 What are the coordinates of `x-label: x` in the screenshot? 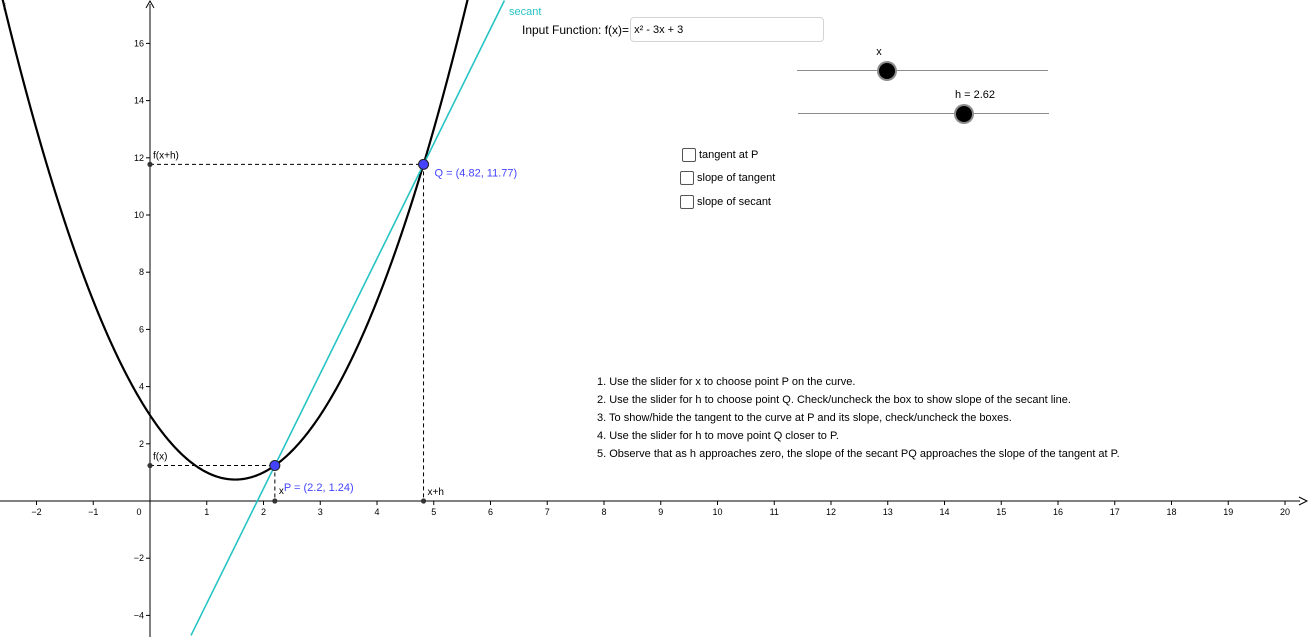 It's located at (281, 491).